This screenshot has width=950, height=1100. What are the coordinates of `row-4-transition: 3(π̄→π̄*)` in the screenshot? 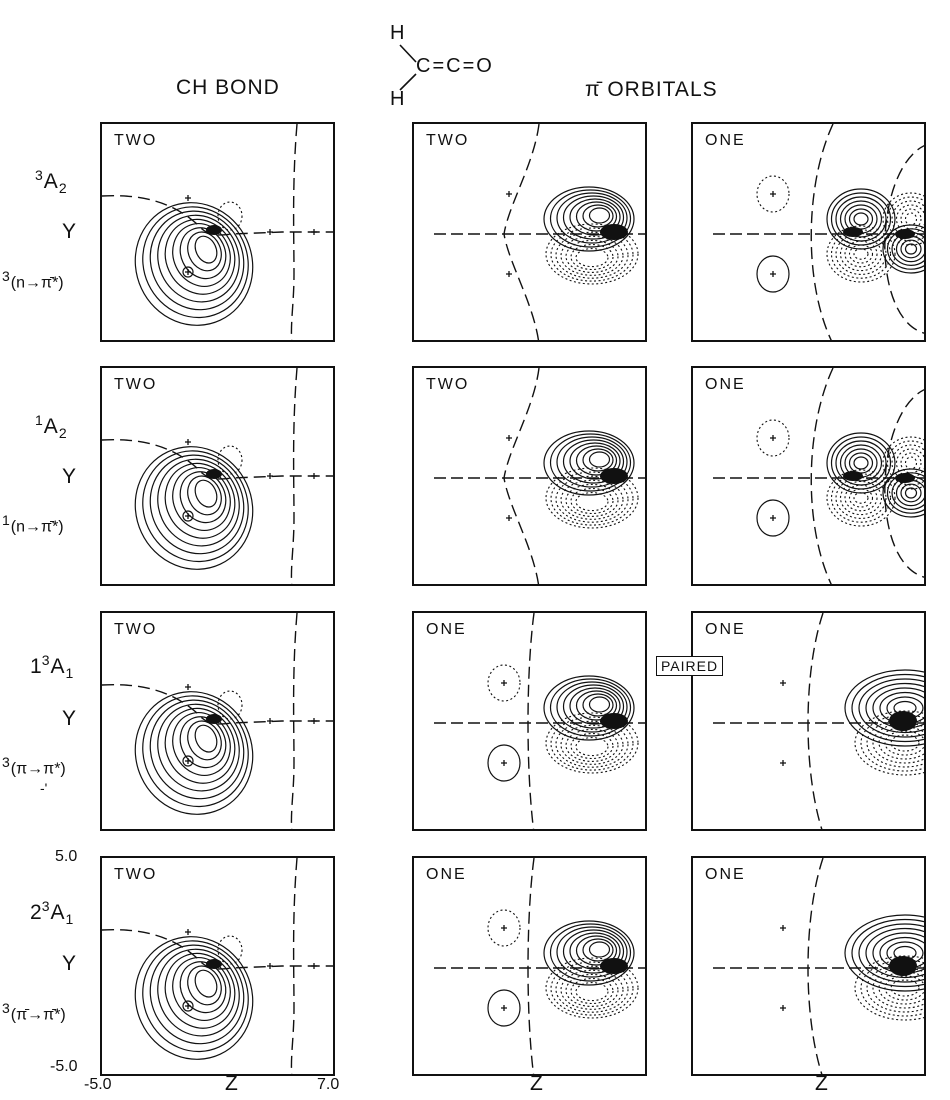 It's located at (34, 1012).